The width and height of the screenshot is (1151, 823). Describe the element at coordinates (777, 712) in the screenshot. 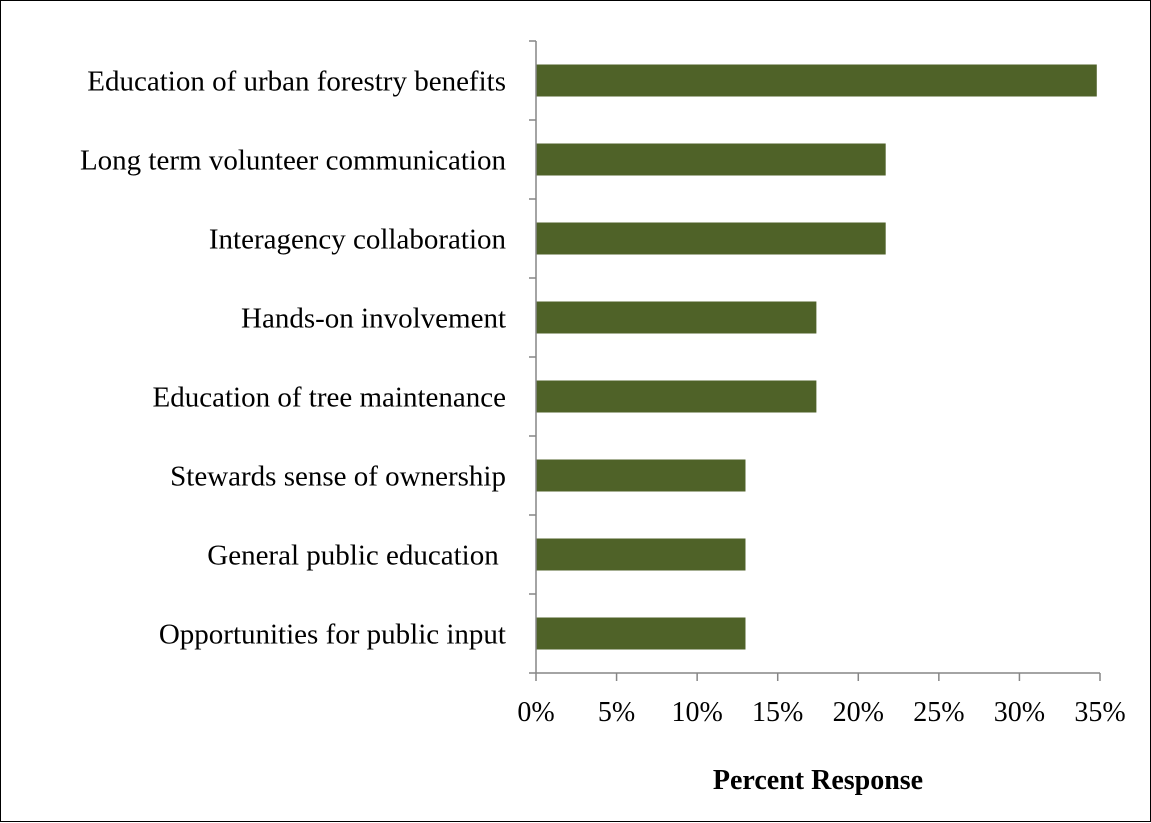

I see `x-tick-label: 15%` at that location.